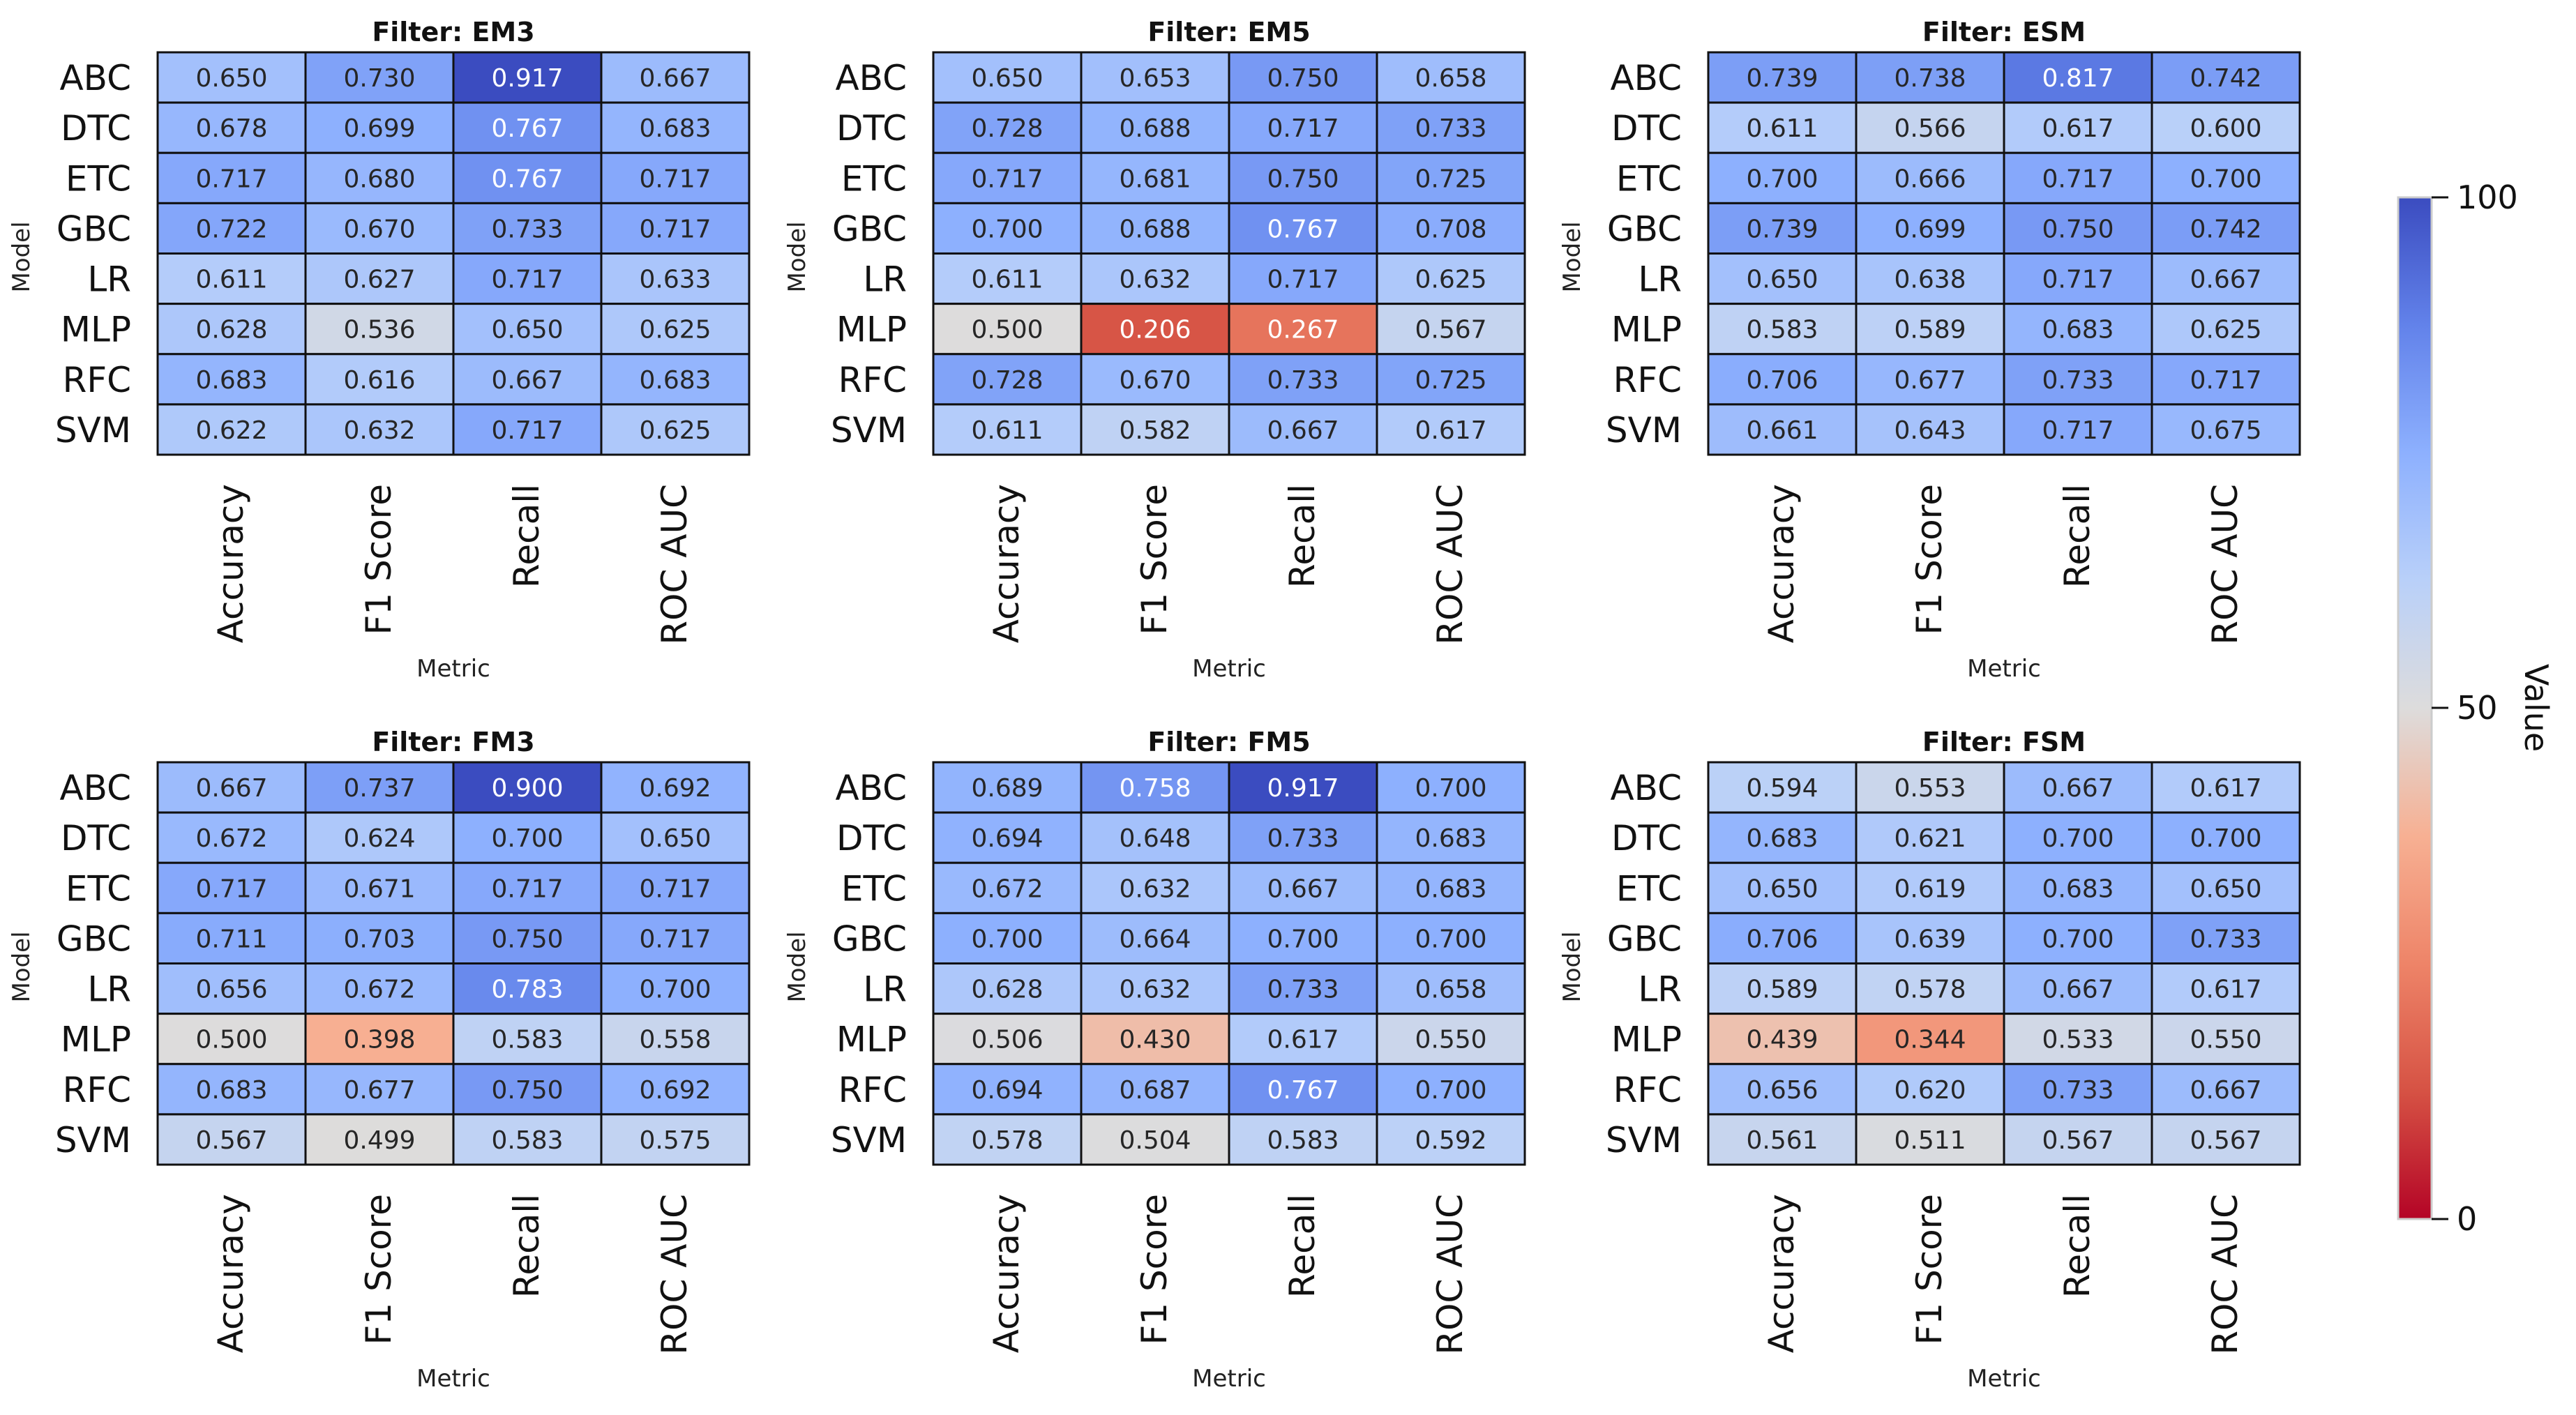 Image resolution: width=2576 pixels, height=1415 pixels. Describe the element at coordinates (1155, 1140) in the screenshot. I see `cell-value-label: 0.504` at that location.